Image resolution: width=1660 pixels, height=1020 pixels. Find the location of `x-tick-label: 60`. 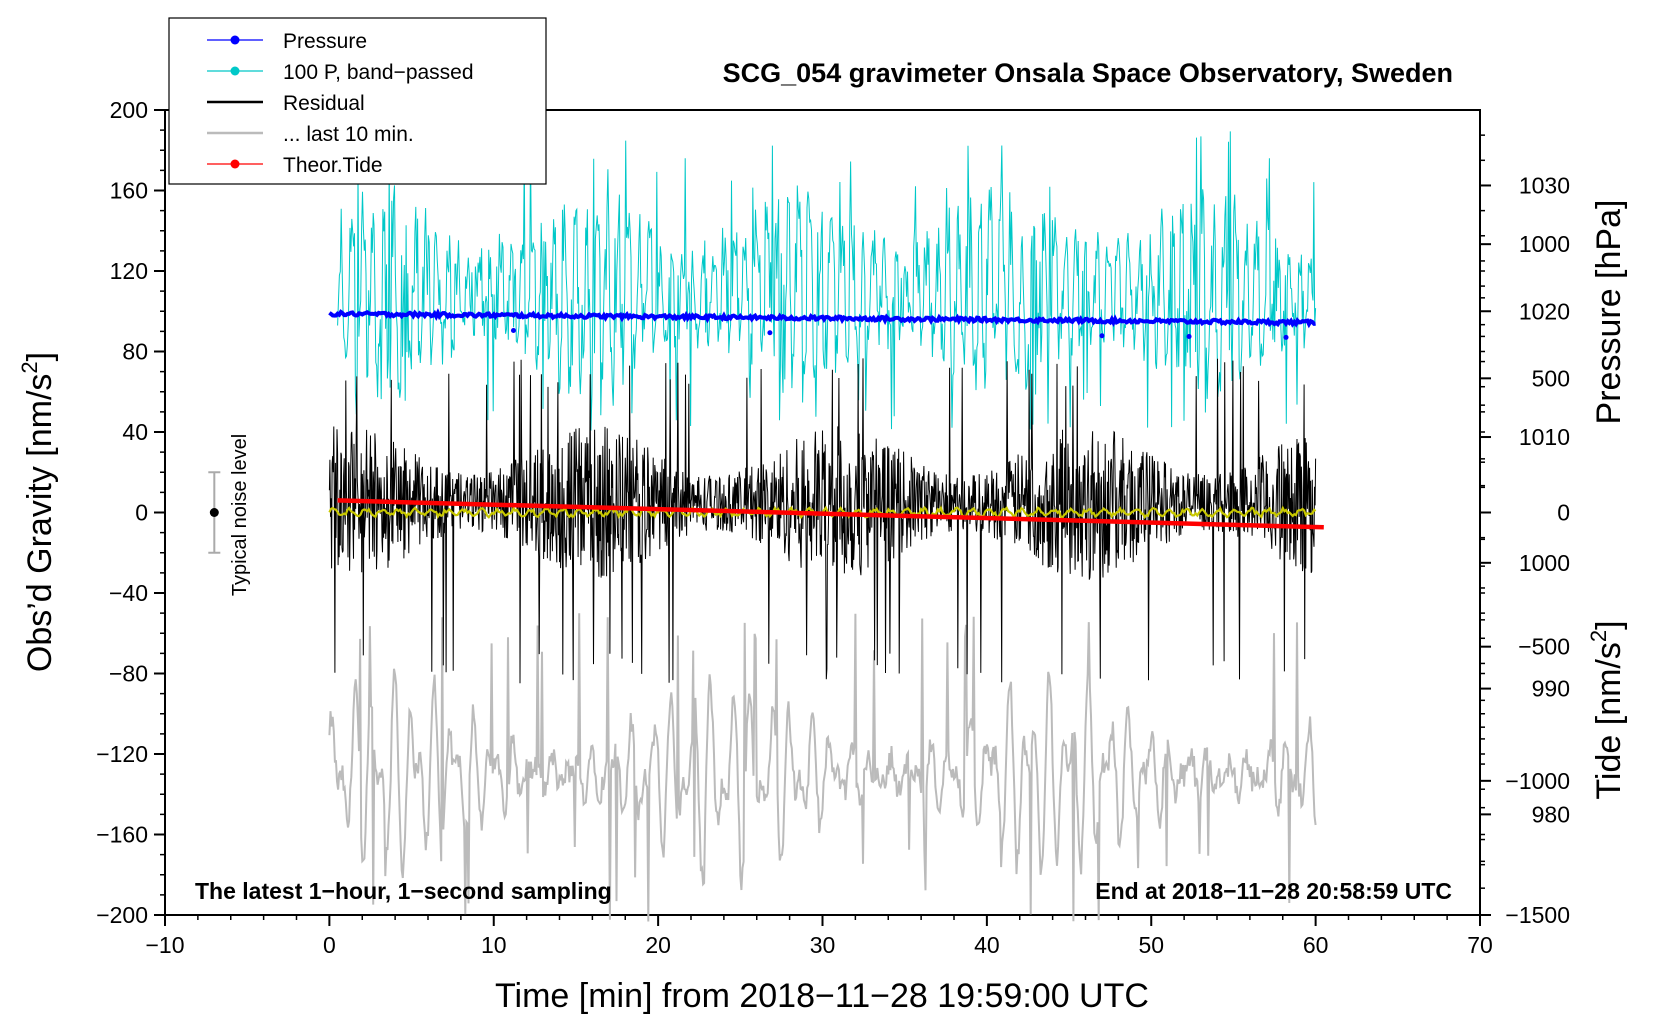

x-tick-label: 60 is located at coordinates (1316, 945).